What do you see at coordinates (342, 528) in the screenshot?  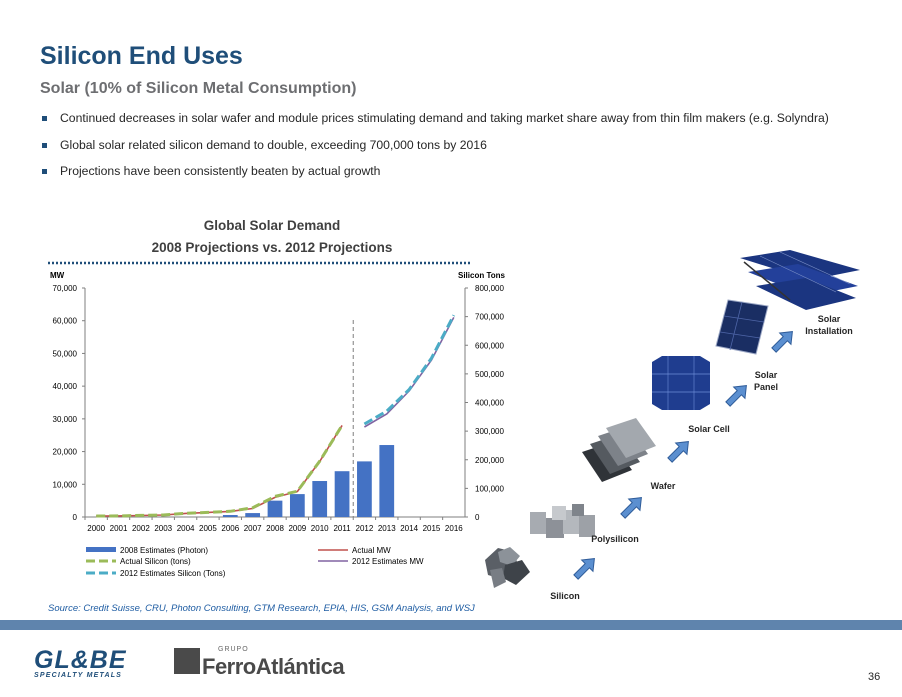 I see `x-tick-label: 2011` at bounding box center [342, 528].